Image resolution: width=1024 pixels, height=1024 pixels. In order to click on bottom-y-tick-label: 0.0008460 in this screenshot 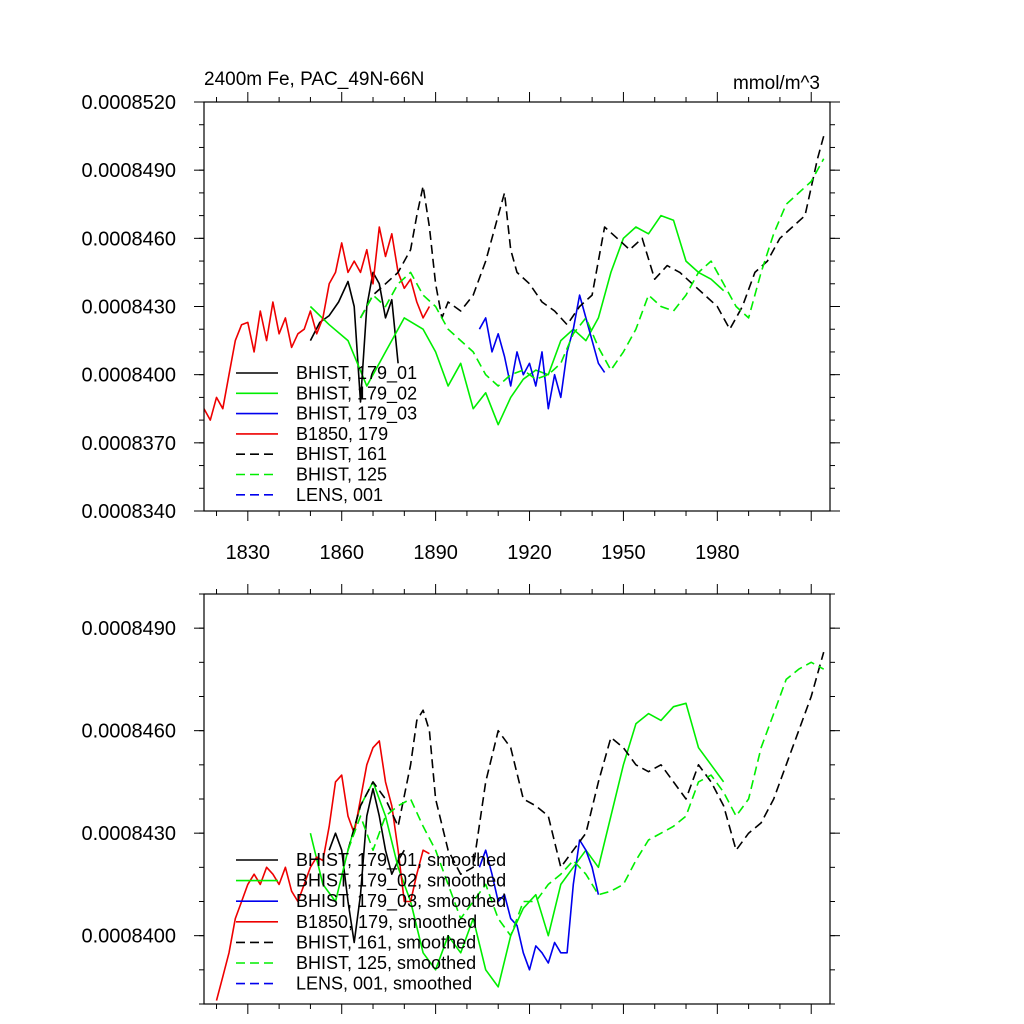, I will do `click(128, 732)`.